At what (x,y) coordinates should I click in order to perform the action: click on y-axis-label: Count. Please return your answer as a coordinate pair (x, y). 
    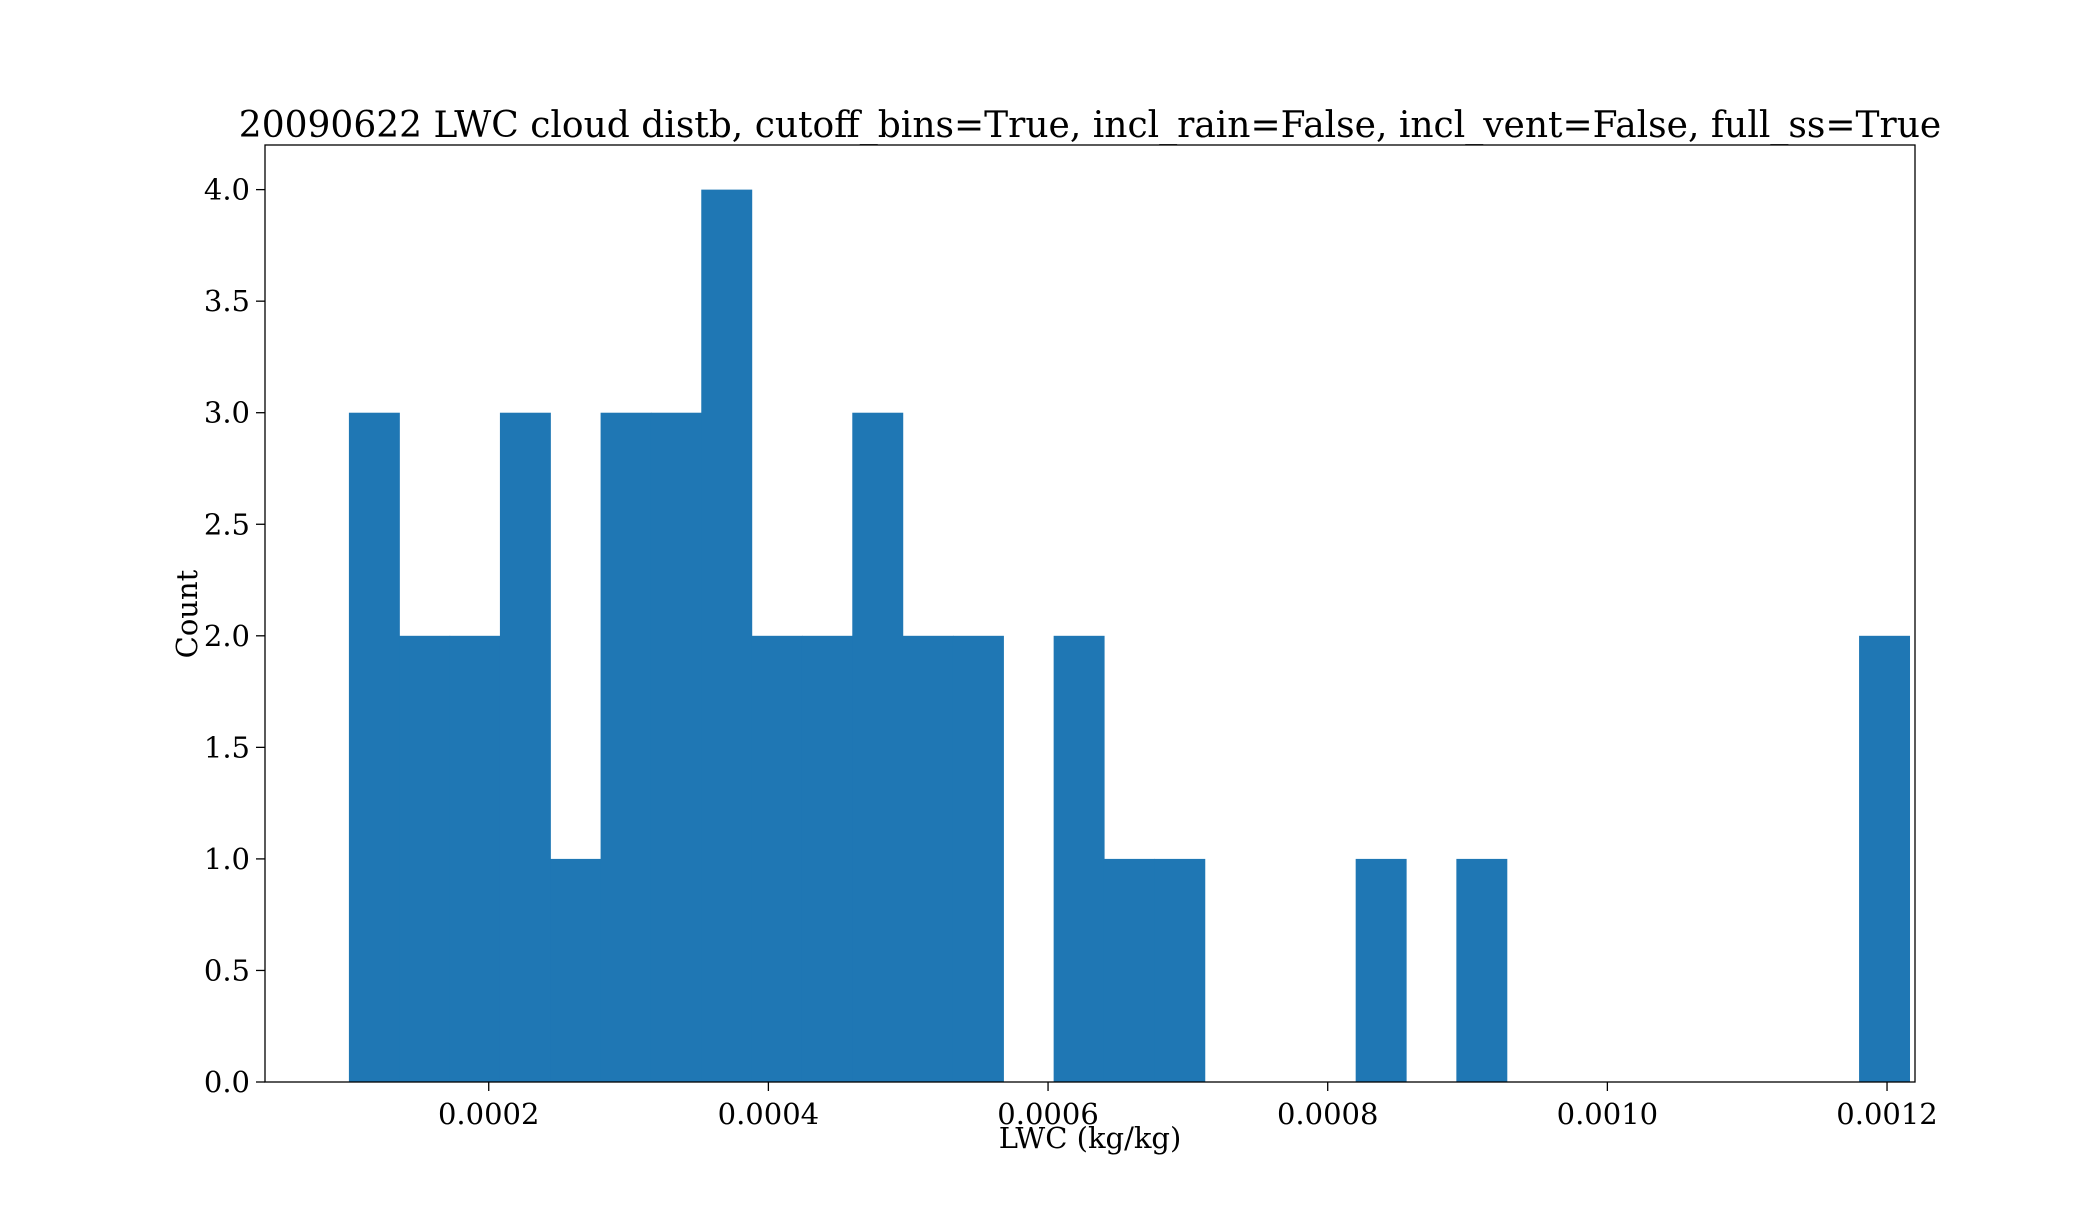
    Looking at the image, I should click on (187, 613).